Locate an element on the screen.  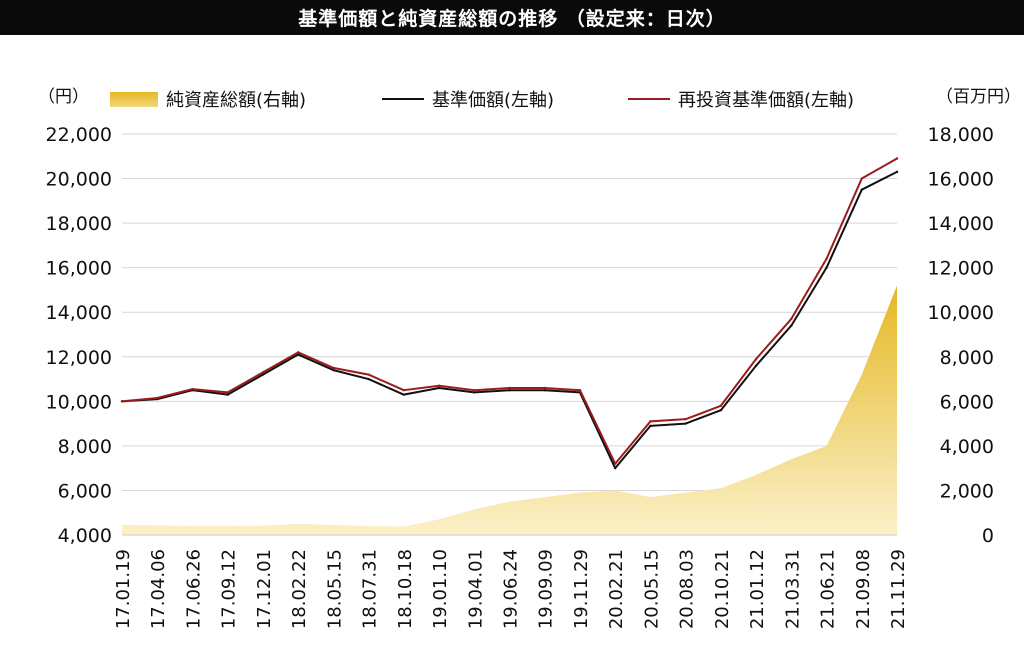
x-tick-label: 19.04.01 is located at coordinates (475, 589).